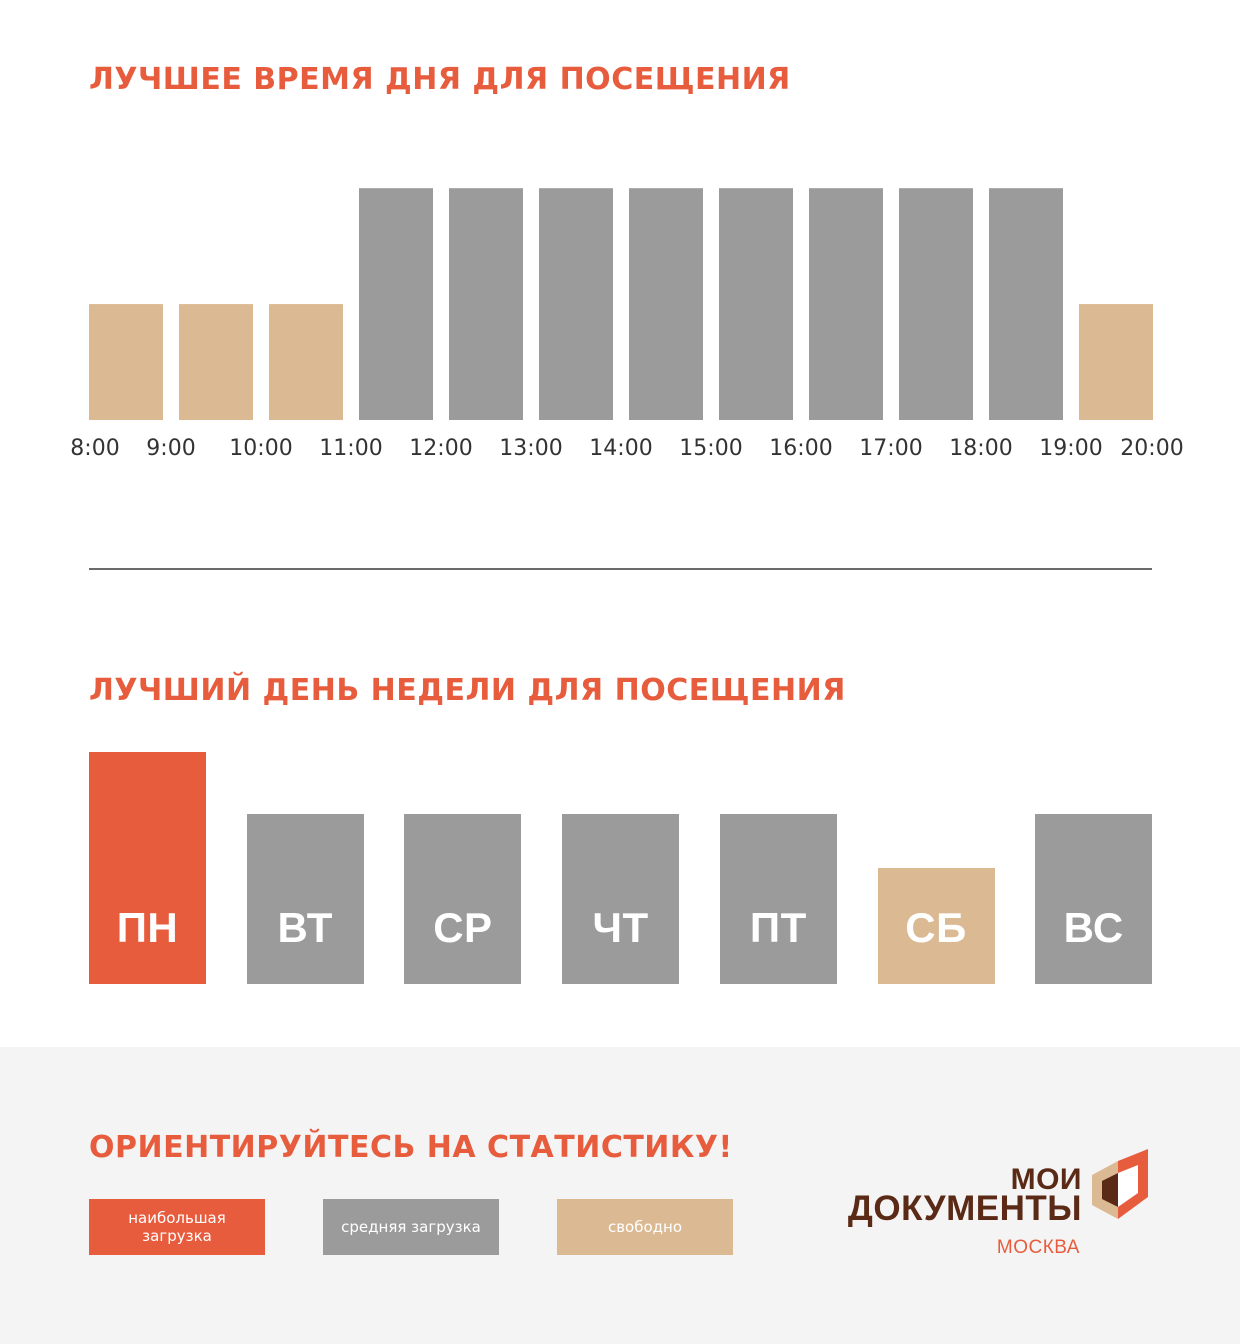  What do you see at coordinates (1093, 927) in the screenshot?
I see `day-label: ВС` at bounding box center [1093, 927].